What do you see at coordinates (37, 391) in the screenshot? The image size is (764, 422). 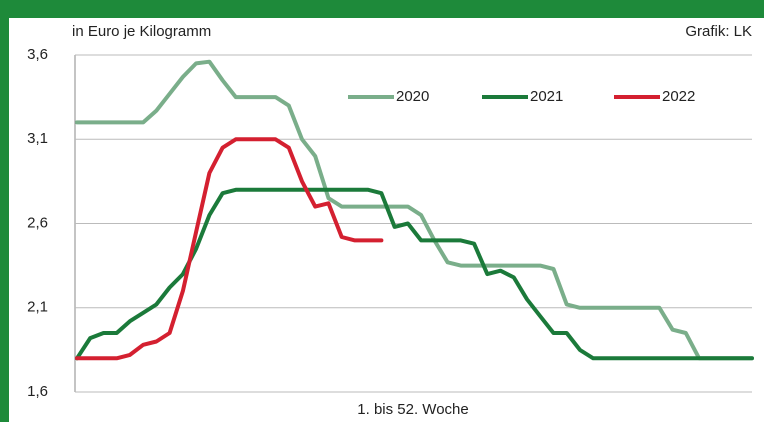 I see `y-tick-label: 1,6` at bounding box center [37, 391].